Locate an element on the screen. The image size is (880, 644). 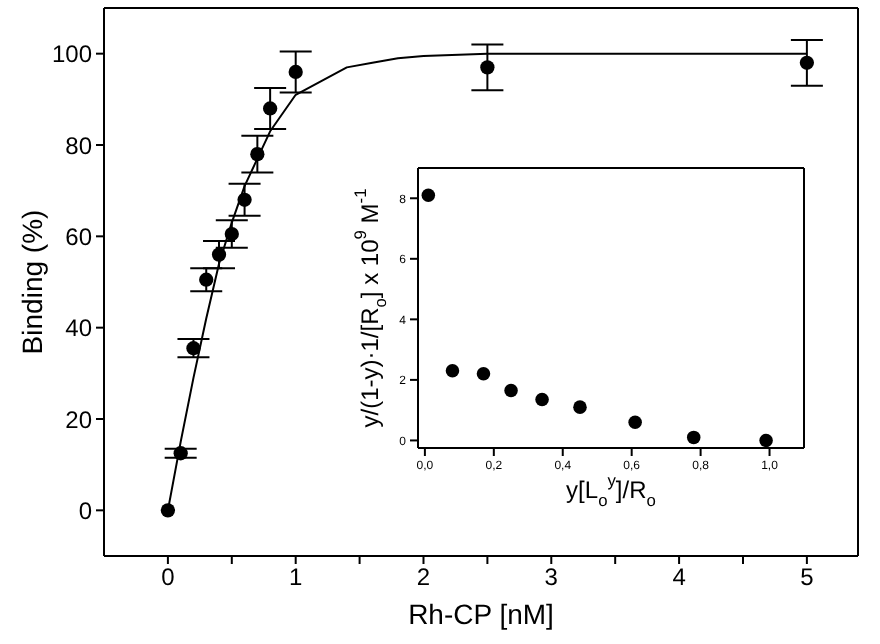
x-tick-label: 0 is located at coordinates (168, 577).